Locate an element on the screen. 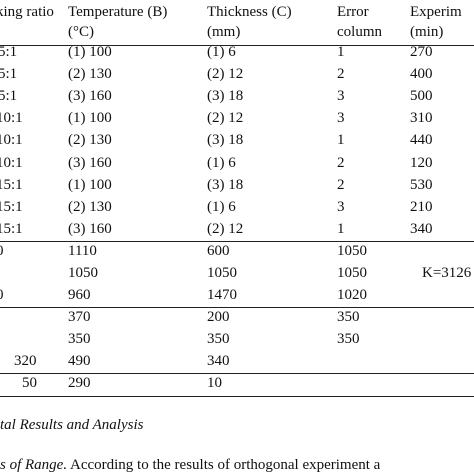  table-cell: 270 is located at coordinates (421, 52).